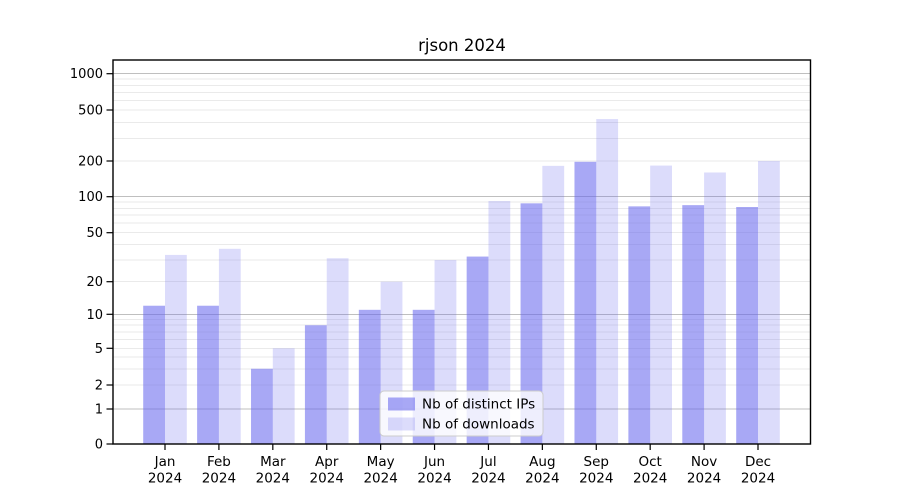 The image size is (900, 500). What do you see at coordinates (478, 405) in the screenshot?
I see `legend-label-distinct-ips: Nb of distinct IPs` at bounding box center [478, 405].